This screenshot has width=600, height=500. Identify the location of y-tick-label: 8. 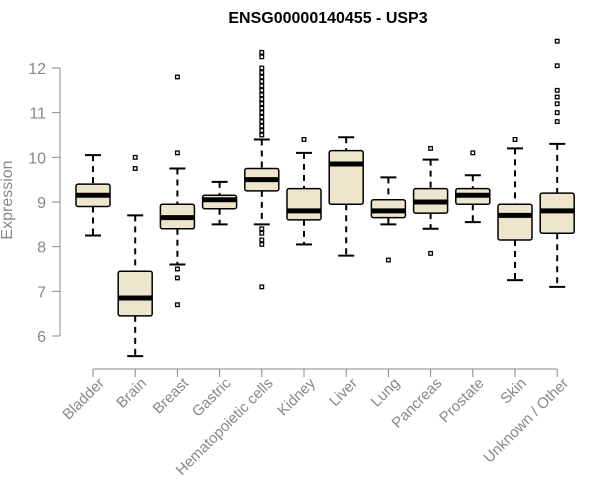
(41, 248).